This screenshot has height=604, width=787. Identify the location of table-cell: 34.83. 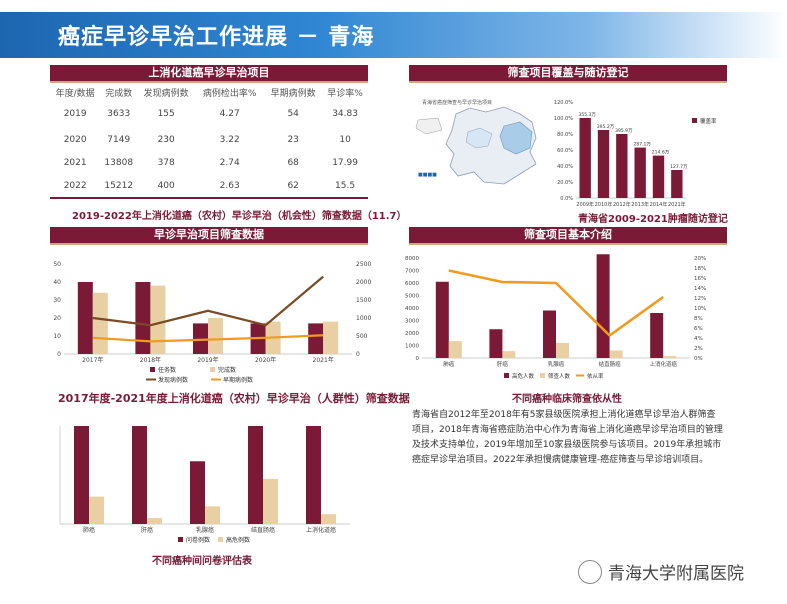
(345, 114).